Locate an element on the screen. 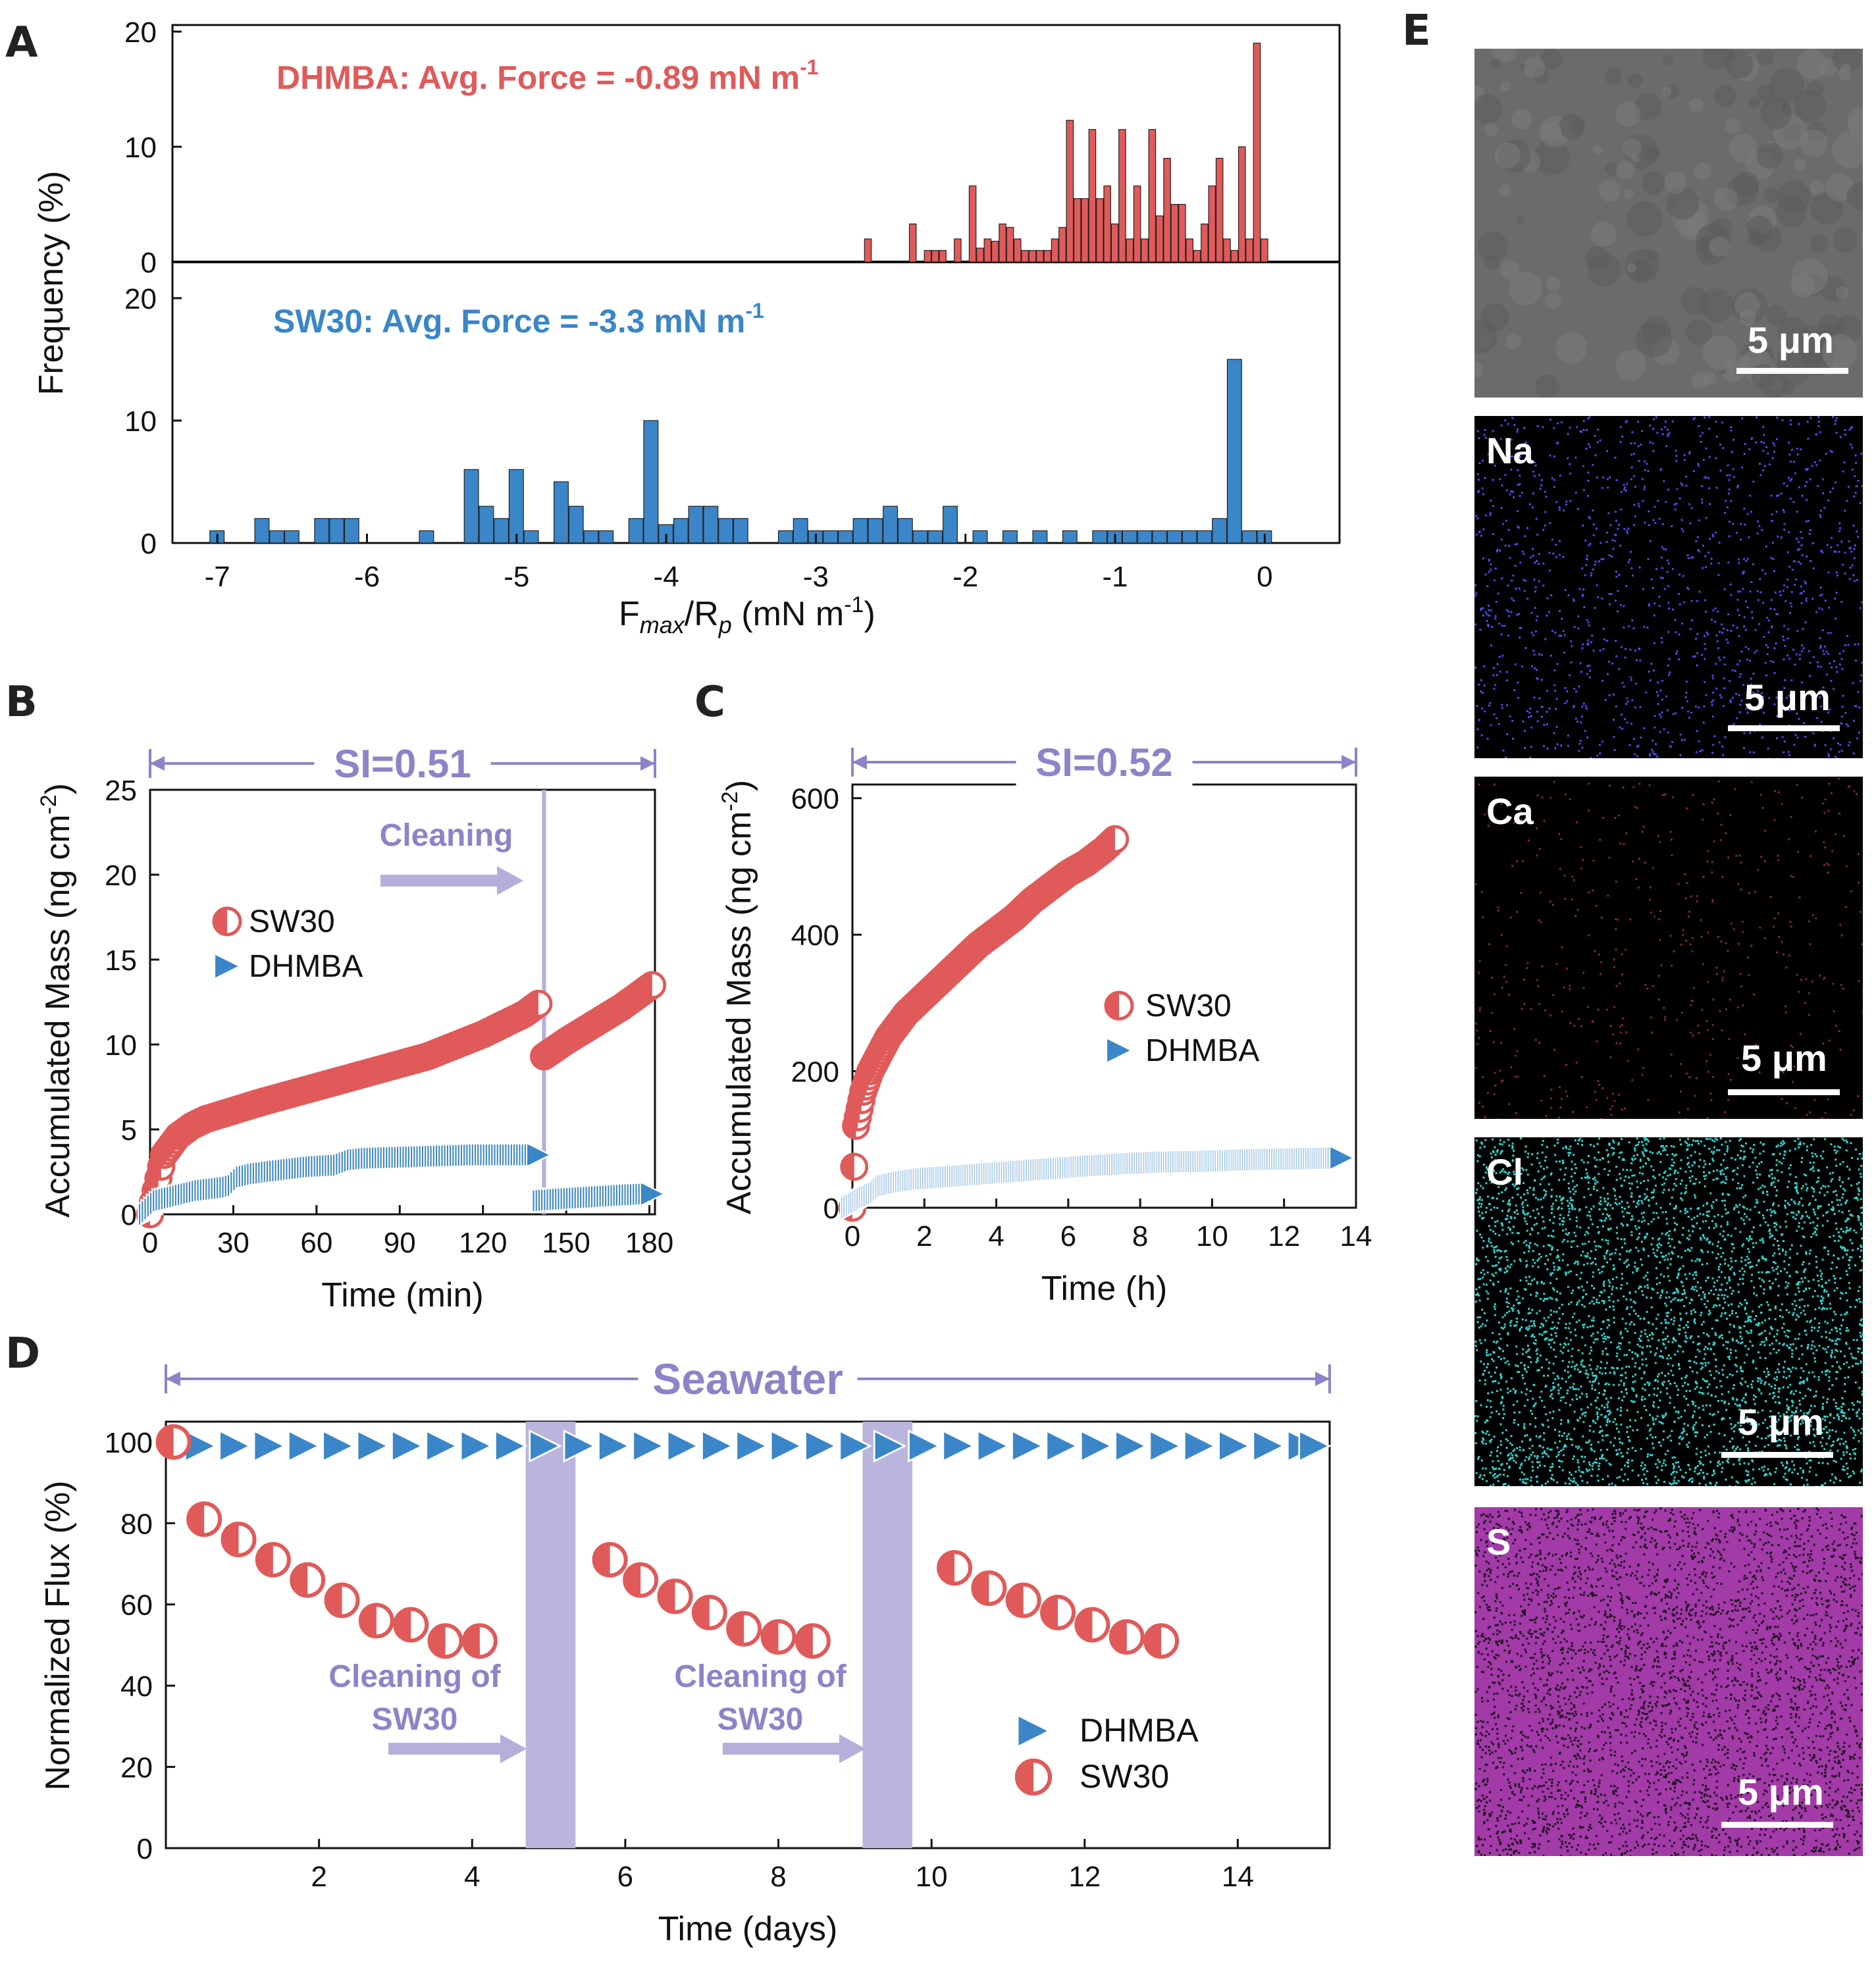 The width and height of the screenshot is (1876, 1962). panel-d-frame is located at coordinates (748, 1634).